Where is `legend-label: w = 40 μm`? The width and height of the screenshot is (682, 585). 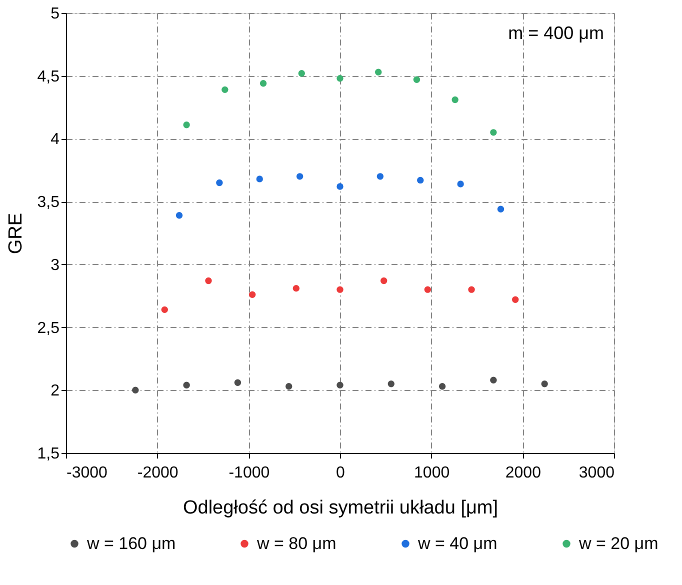
legend-label: w = 40 μm is located at coordinates (457, 543).